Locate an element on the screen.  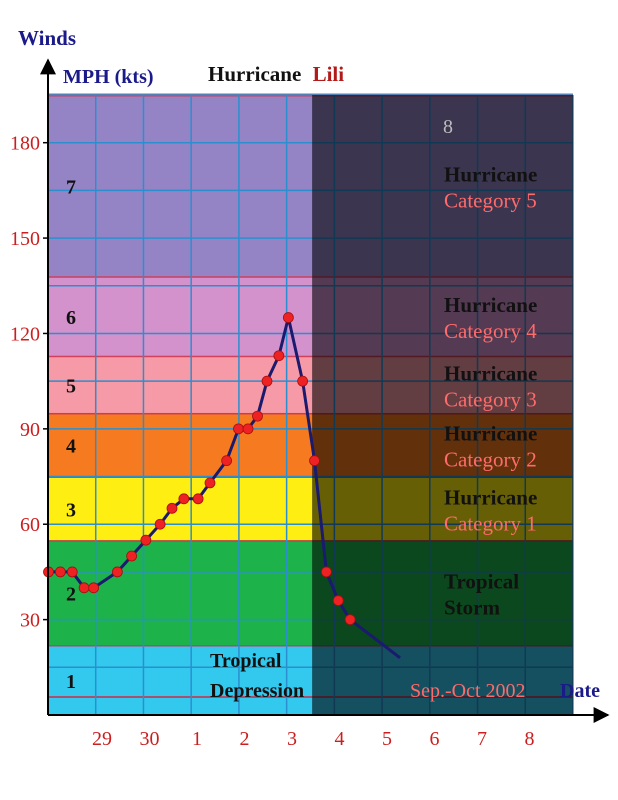
category-label-4-line2: Category 2 is located at coordinates (490, 460).